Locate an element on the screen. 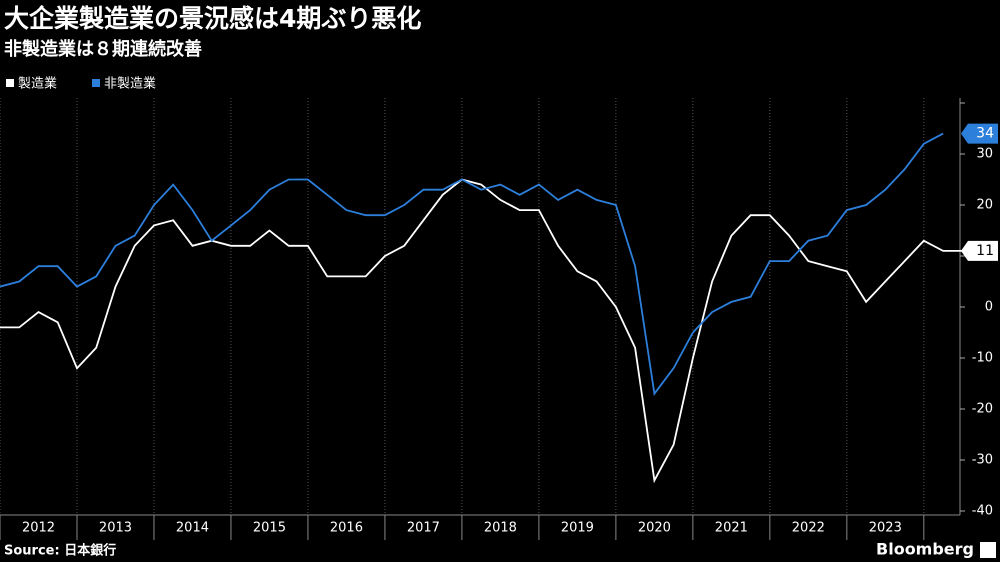  x-tick-label: 2015 is located at coordinates (269, 528).